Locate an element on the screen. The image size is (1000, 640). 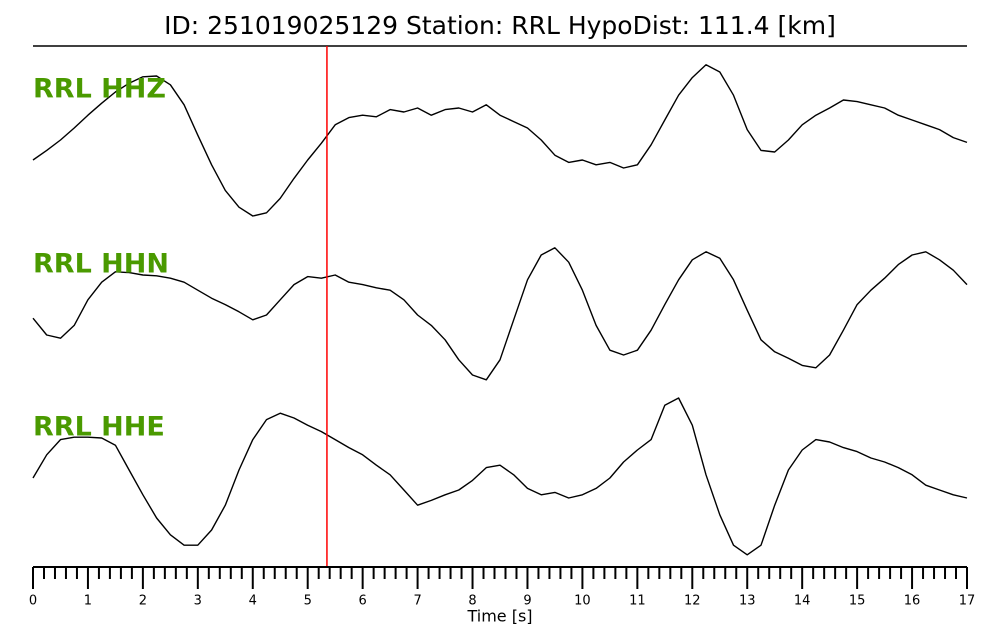
trace-label: RRL HHZ is located at coordinates (99, 89).